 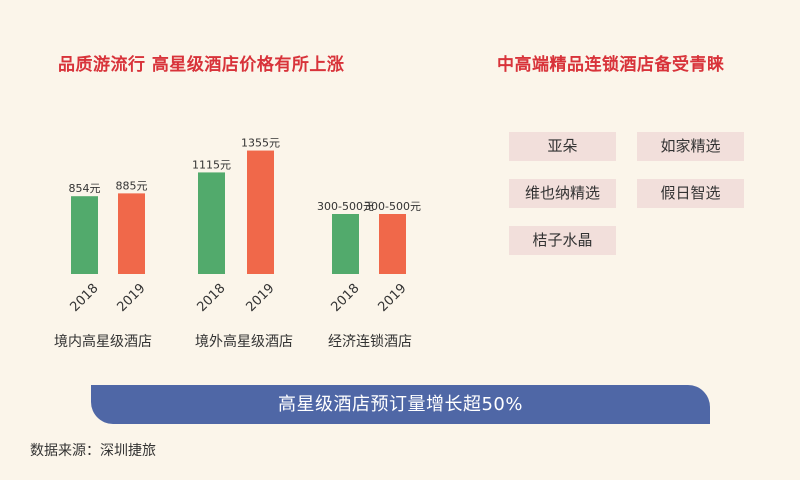 What do you see at coordinates (400, 404) in the screenshot?
I see `booking-growth-banner: 高星级酒店预订量增长超50%` at bounding box center [400, 404].